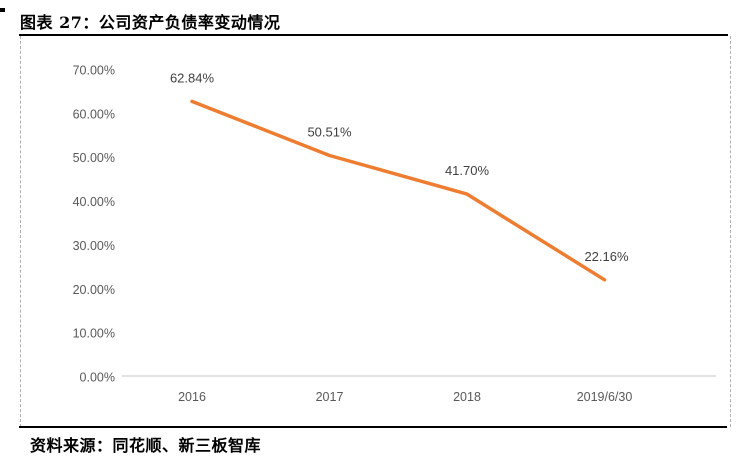 This screenshot has width=748, height=457. Describe the element at coordinates (94, 71) in the screenshot. I see `y-tick-label: 70.00%` at that location.